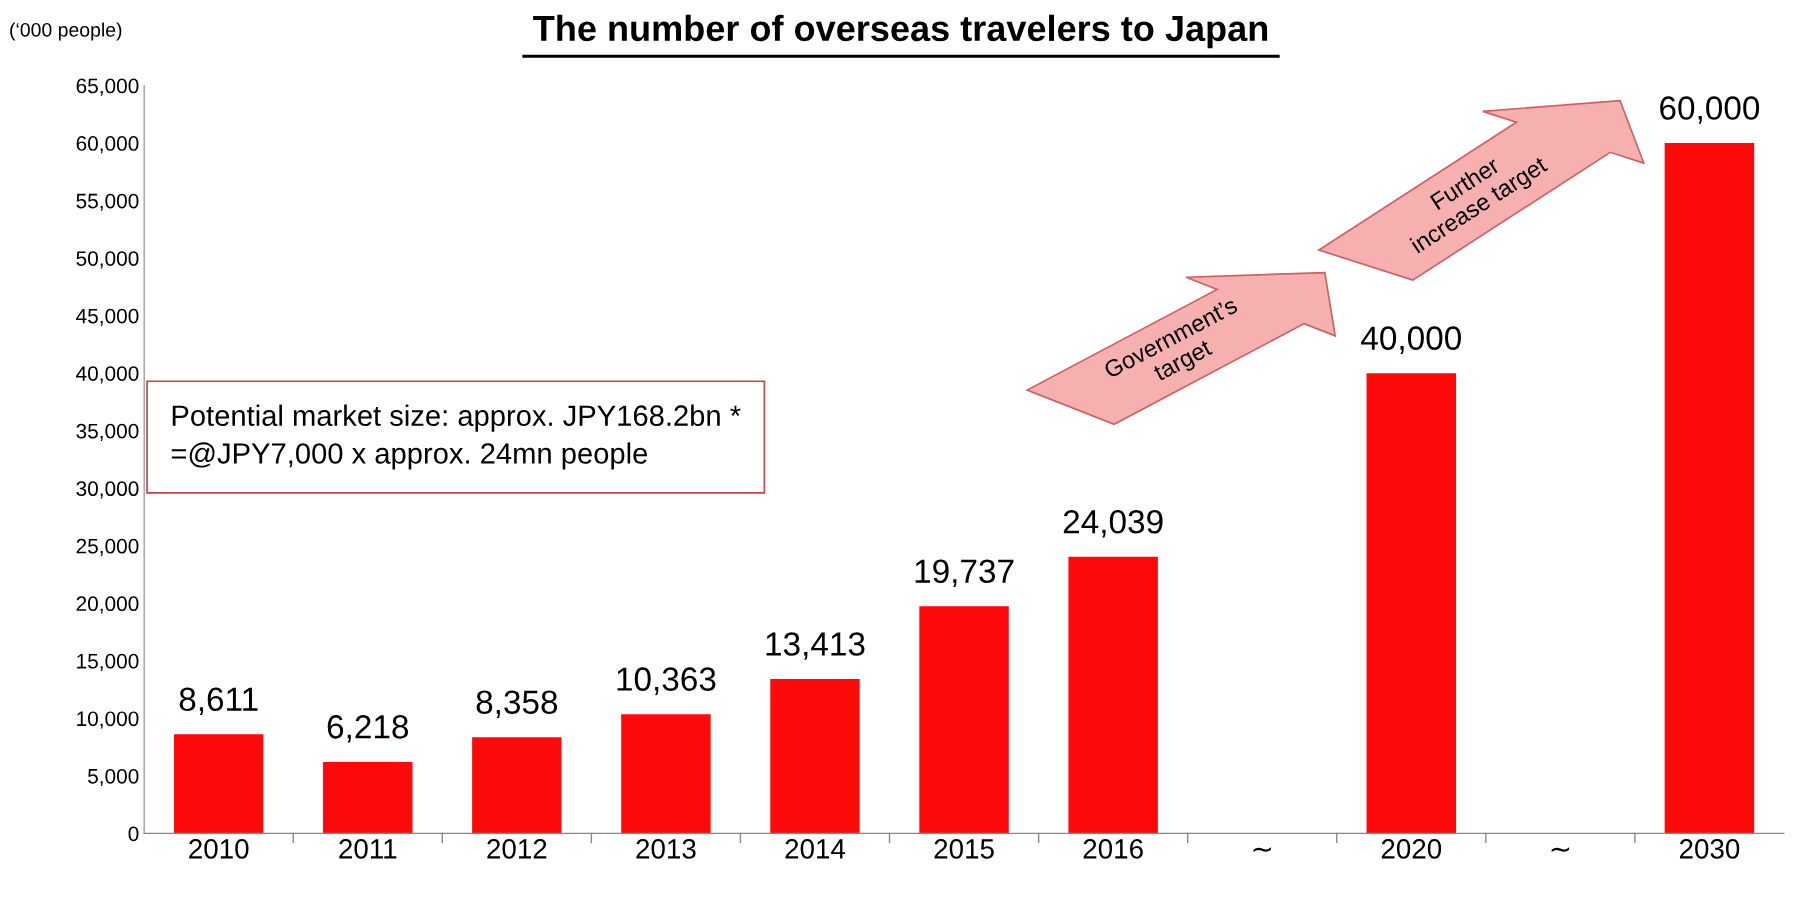  Describe the element at coordinates (107, 490) in the screenshot. I see `y-tick-label: 30,000` at that location.